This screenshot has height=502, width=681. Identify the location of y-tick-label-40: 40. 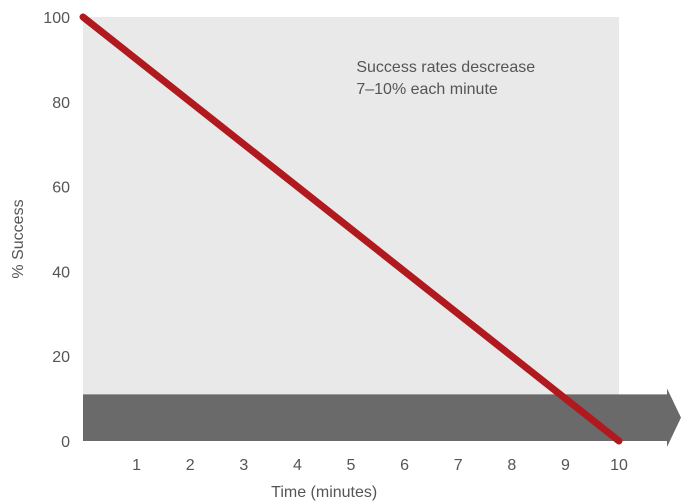
(61, 272).